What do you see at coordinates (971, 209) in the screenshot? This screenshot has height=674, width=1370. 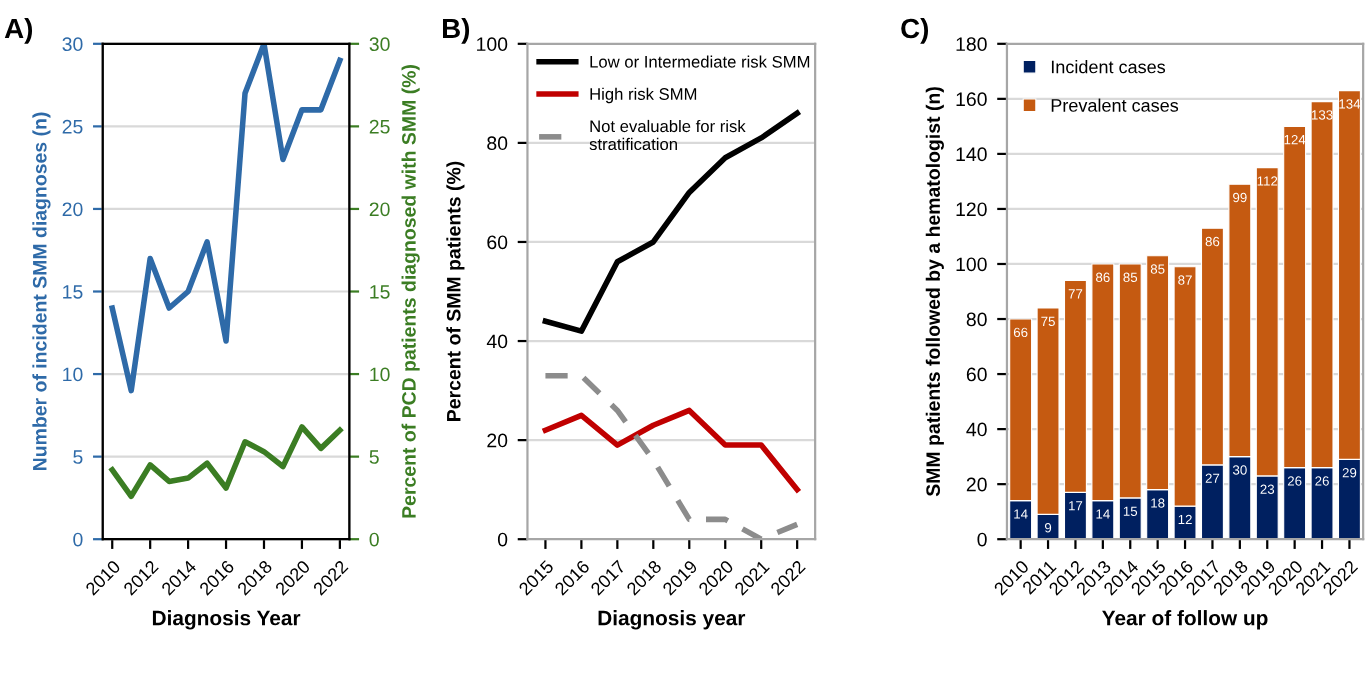 I see `y-tick-label: 120` at bounding box center [971, 209].